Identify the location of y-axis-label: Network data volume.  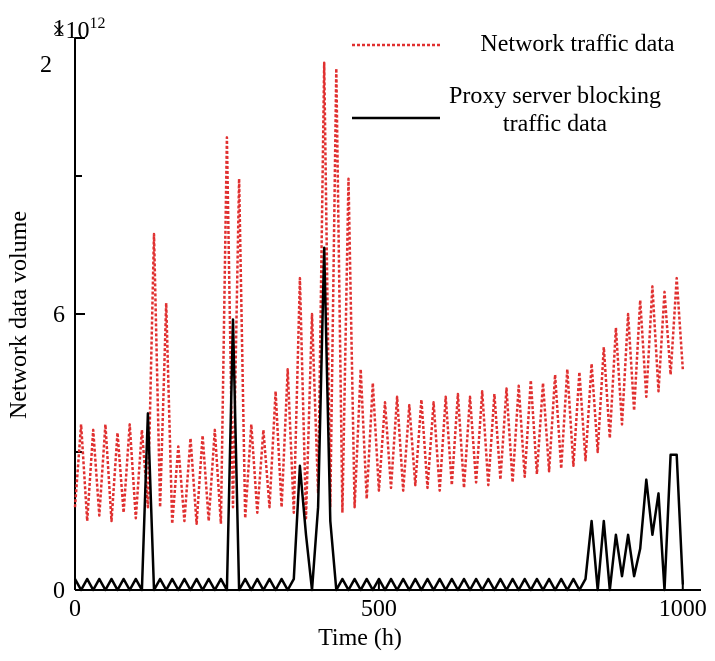
(19, 315).